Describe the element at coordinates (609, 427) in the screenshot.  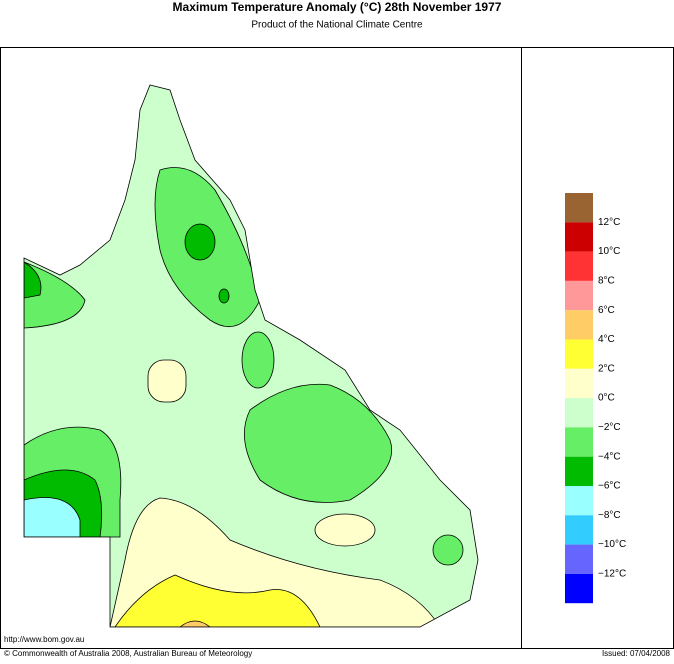
I see `legend-label: −2°C` at that location.